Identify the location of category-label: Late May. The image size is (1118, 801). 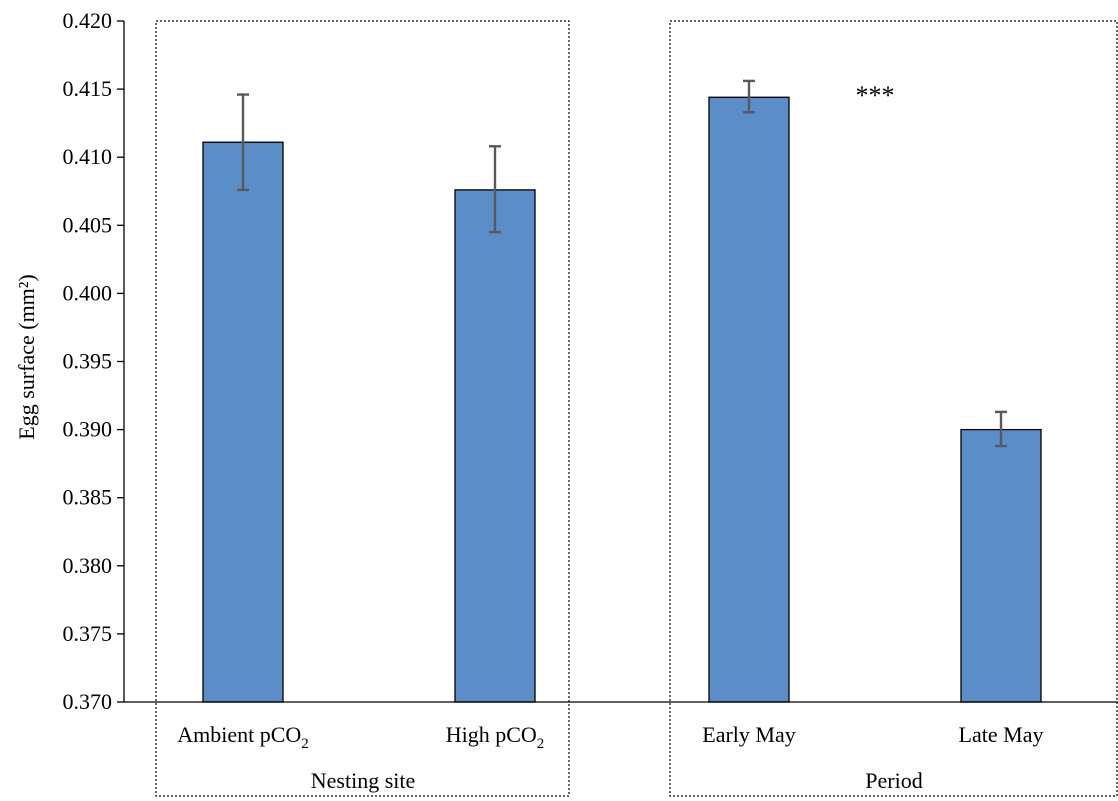
(1001, 734).